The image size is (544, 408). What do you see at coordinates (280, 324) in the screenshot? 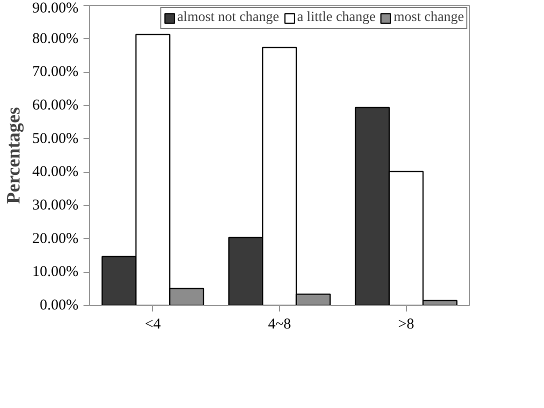
I see `x-tick-label: 4~8` at bounding box center [280, 324].